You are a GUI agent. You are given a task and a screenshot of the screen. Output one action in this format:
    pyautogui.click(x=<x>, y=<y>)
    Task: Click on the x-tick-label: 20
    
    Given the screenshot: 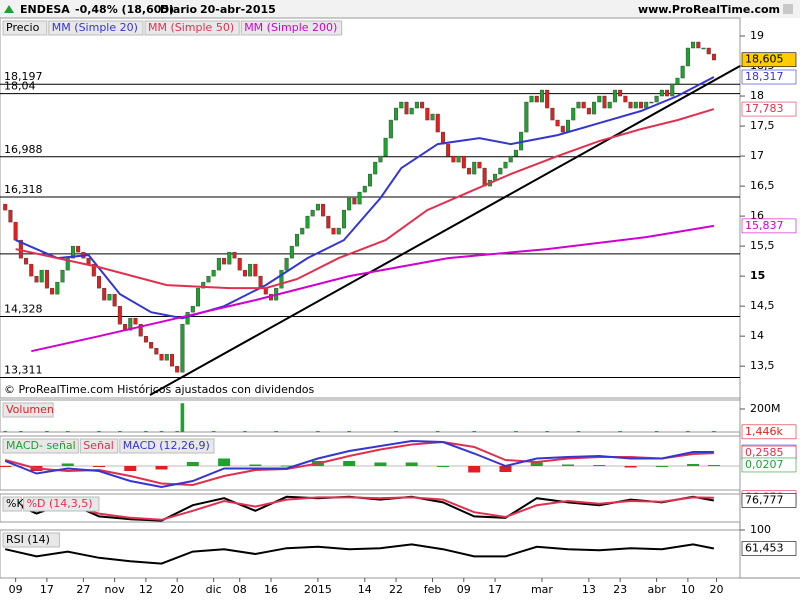 What is the action you would take?
    pyautogui.click(x=717, y=589)
    